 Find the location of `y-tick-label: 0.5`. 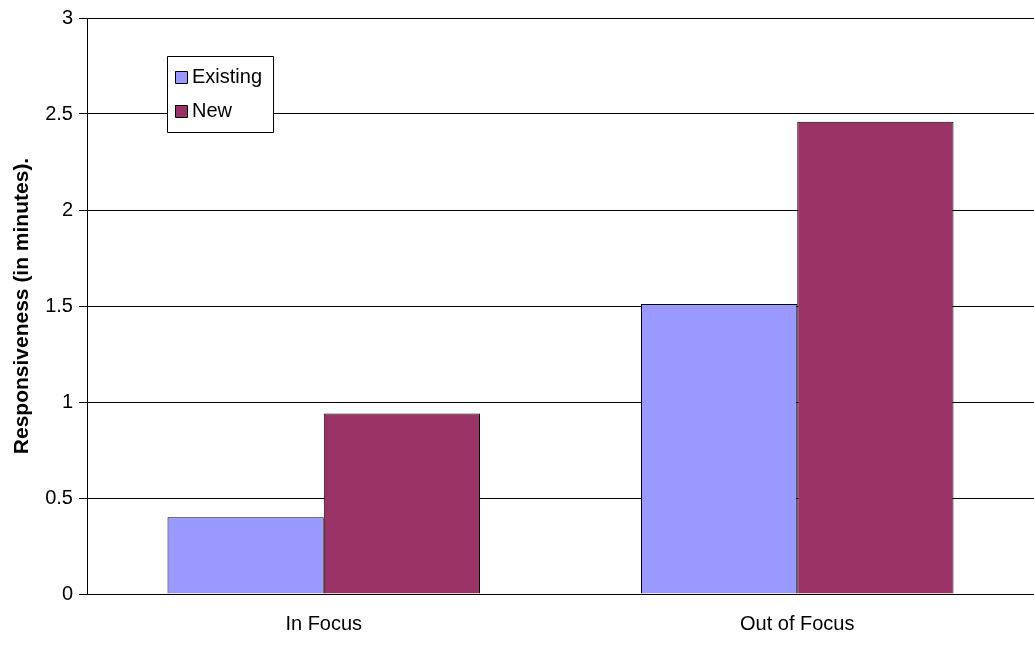

y-tick-label: 0.5 is located at coordinates (59, 496).